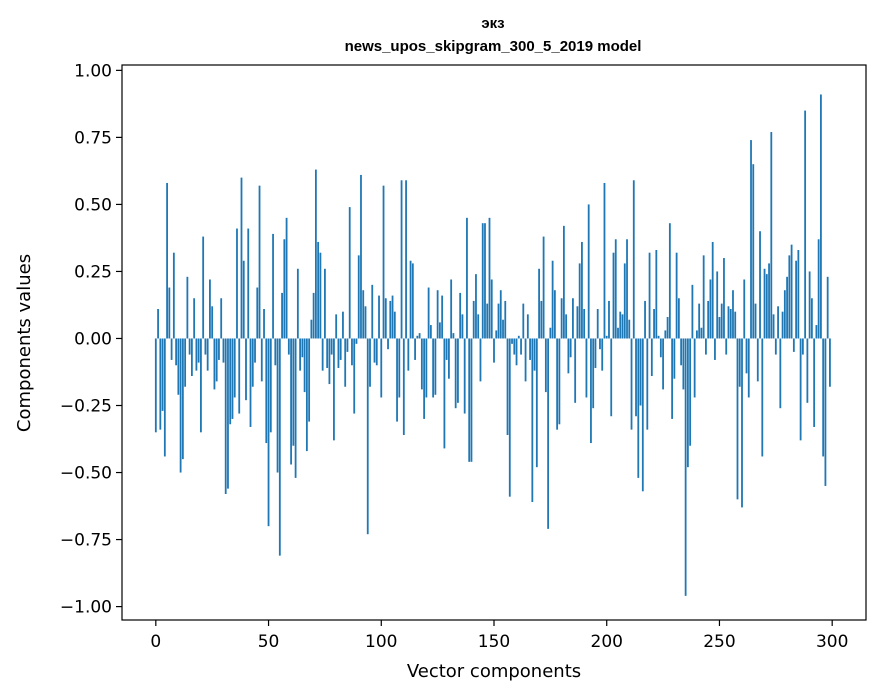 This screenshot has width=880, height=696. I want to click on y-tick-label: 0.00, so click(93, 339).